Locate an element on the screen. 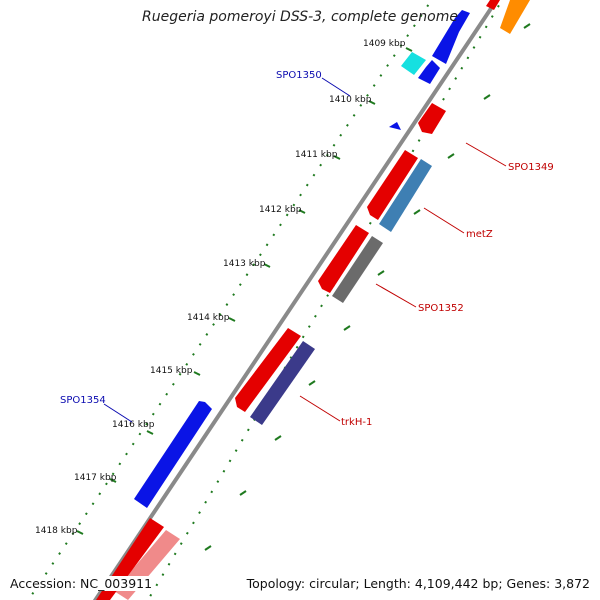 This screenshot has height=600, width=600. gene-trkh1 is located at coordinates (282, 383).